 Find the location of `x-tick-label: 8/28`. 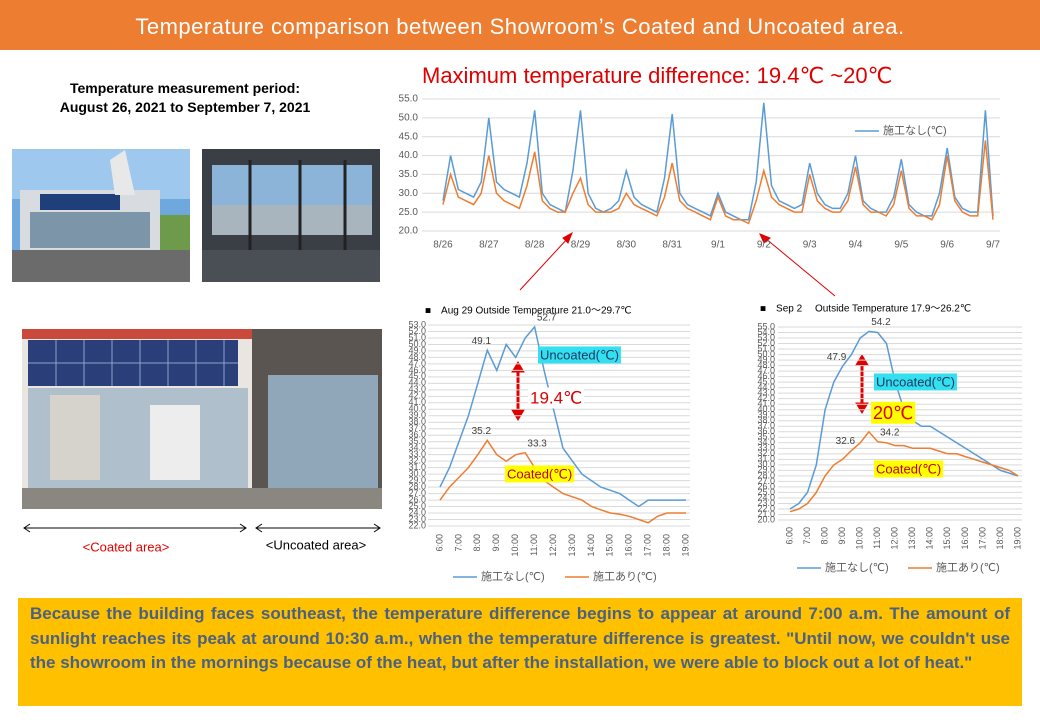

x-tick-label: 8/28 is located at coordinates (535, 245).